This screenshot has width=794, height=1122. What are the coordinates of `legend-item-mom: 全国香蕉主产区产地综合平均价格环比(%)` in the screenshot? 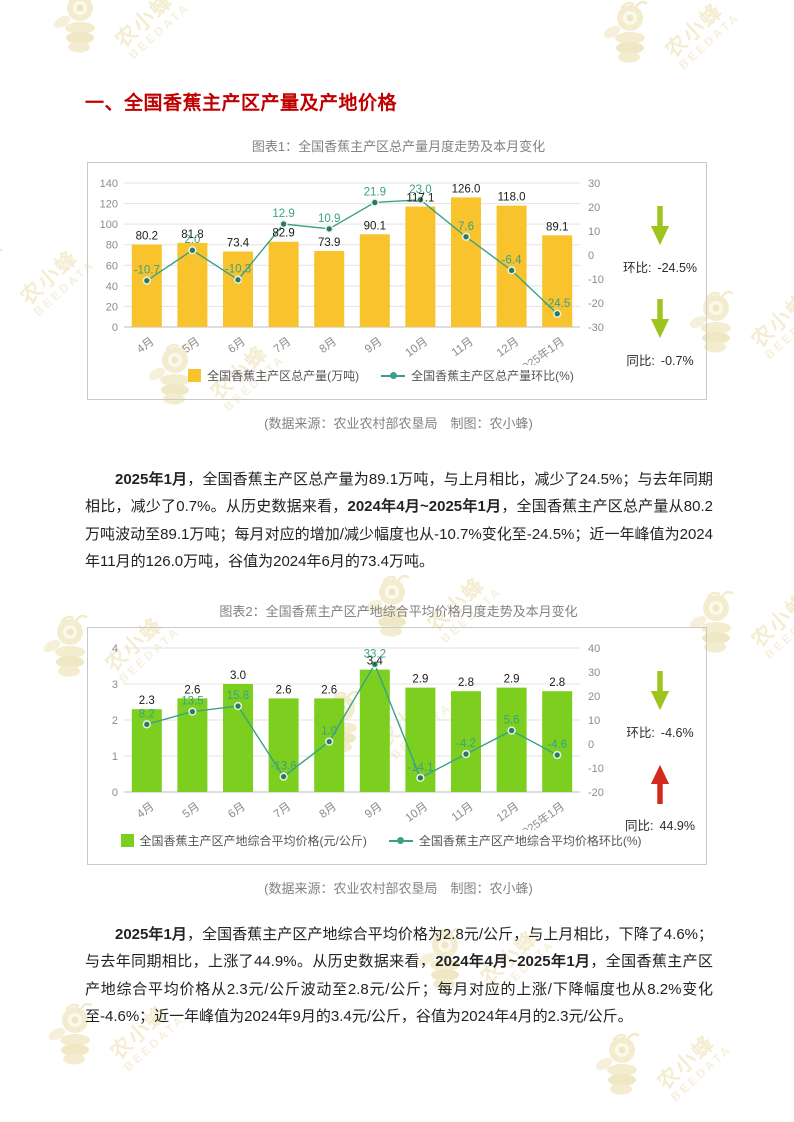 It's located at (515, 840).